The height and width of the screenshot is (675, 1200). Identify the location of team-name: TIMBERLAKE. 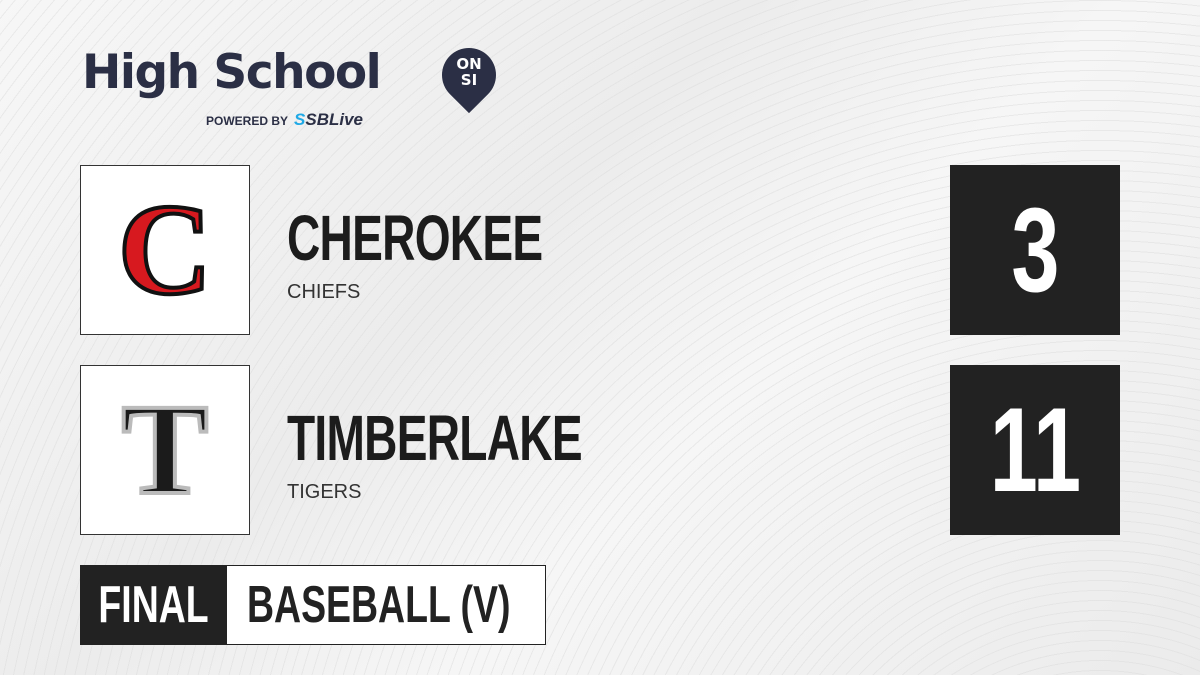
(435, 438).